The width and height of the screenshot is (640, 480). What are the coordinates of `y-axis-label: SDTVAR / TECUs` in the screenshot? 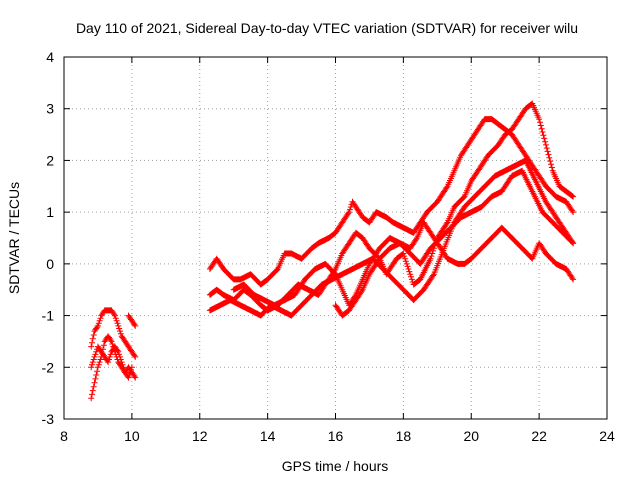 It's located at (14, 238).